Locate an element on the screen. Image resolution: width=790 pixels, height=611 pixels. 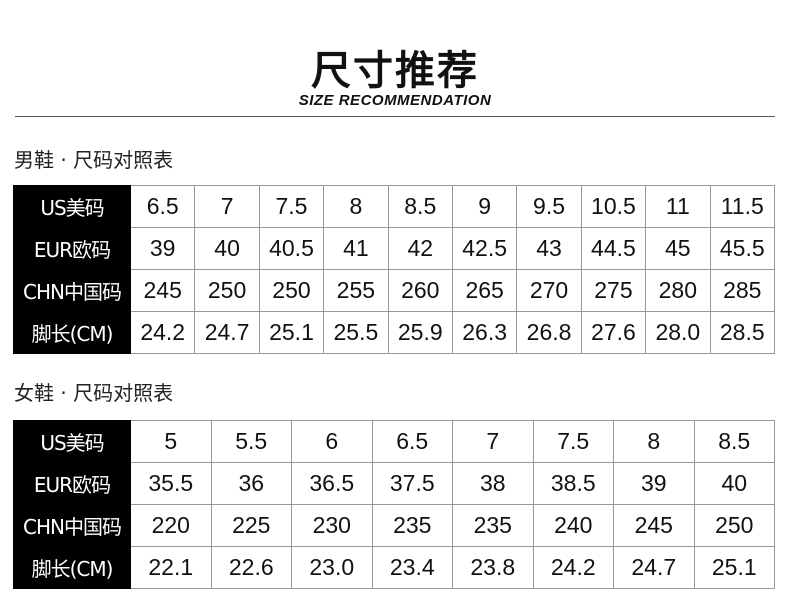
size-cell: 35.5 is located at coordinates (171, 483).